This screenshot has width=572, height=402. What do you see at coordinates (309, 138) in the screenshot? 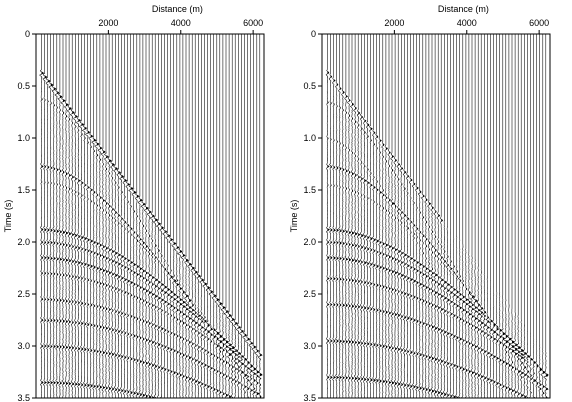
I see `y-tick-label: 1.0` at bounding box center [309, 138].